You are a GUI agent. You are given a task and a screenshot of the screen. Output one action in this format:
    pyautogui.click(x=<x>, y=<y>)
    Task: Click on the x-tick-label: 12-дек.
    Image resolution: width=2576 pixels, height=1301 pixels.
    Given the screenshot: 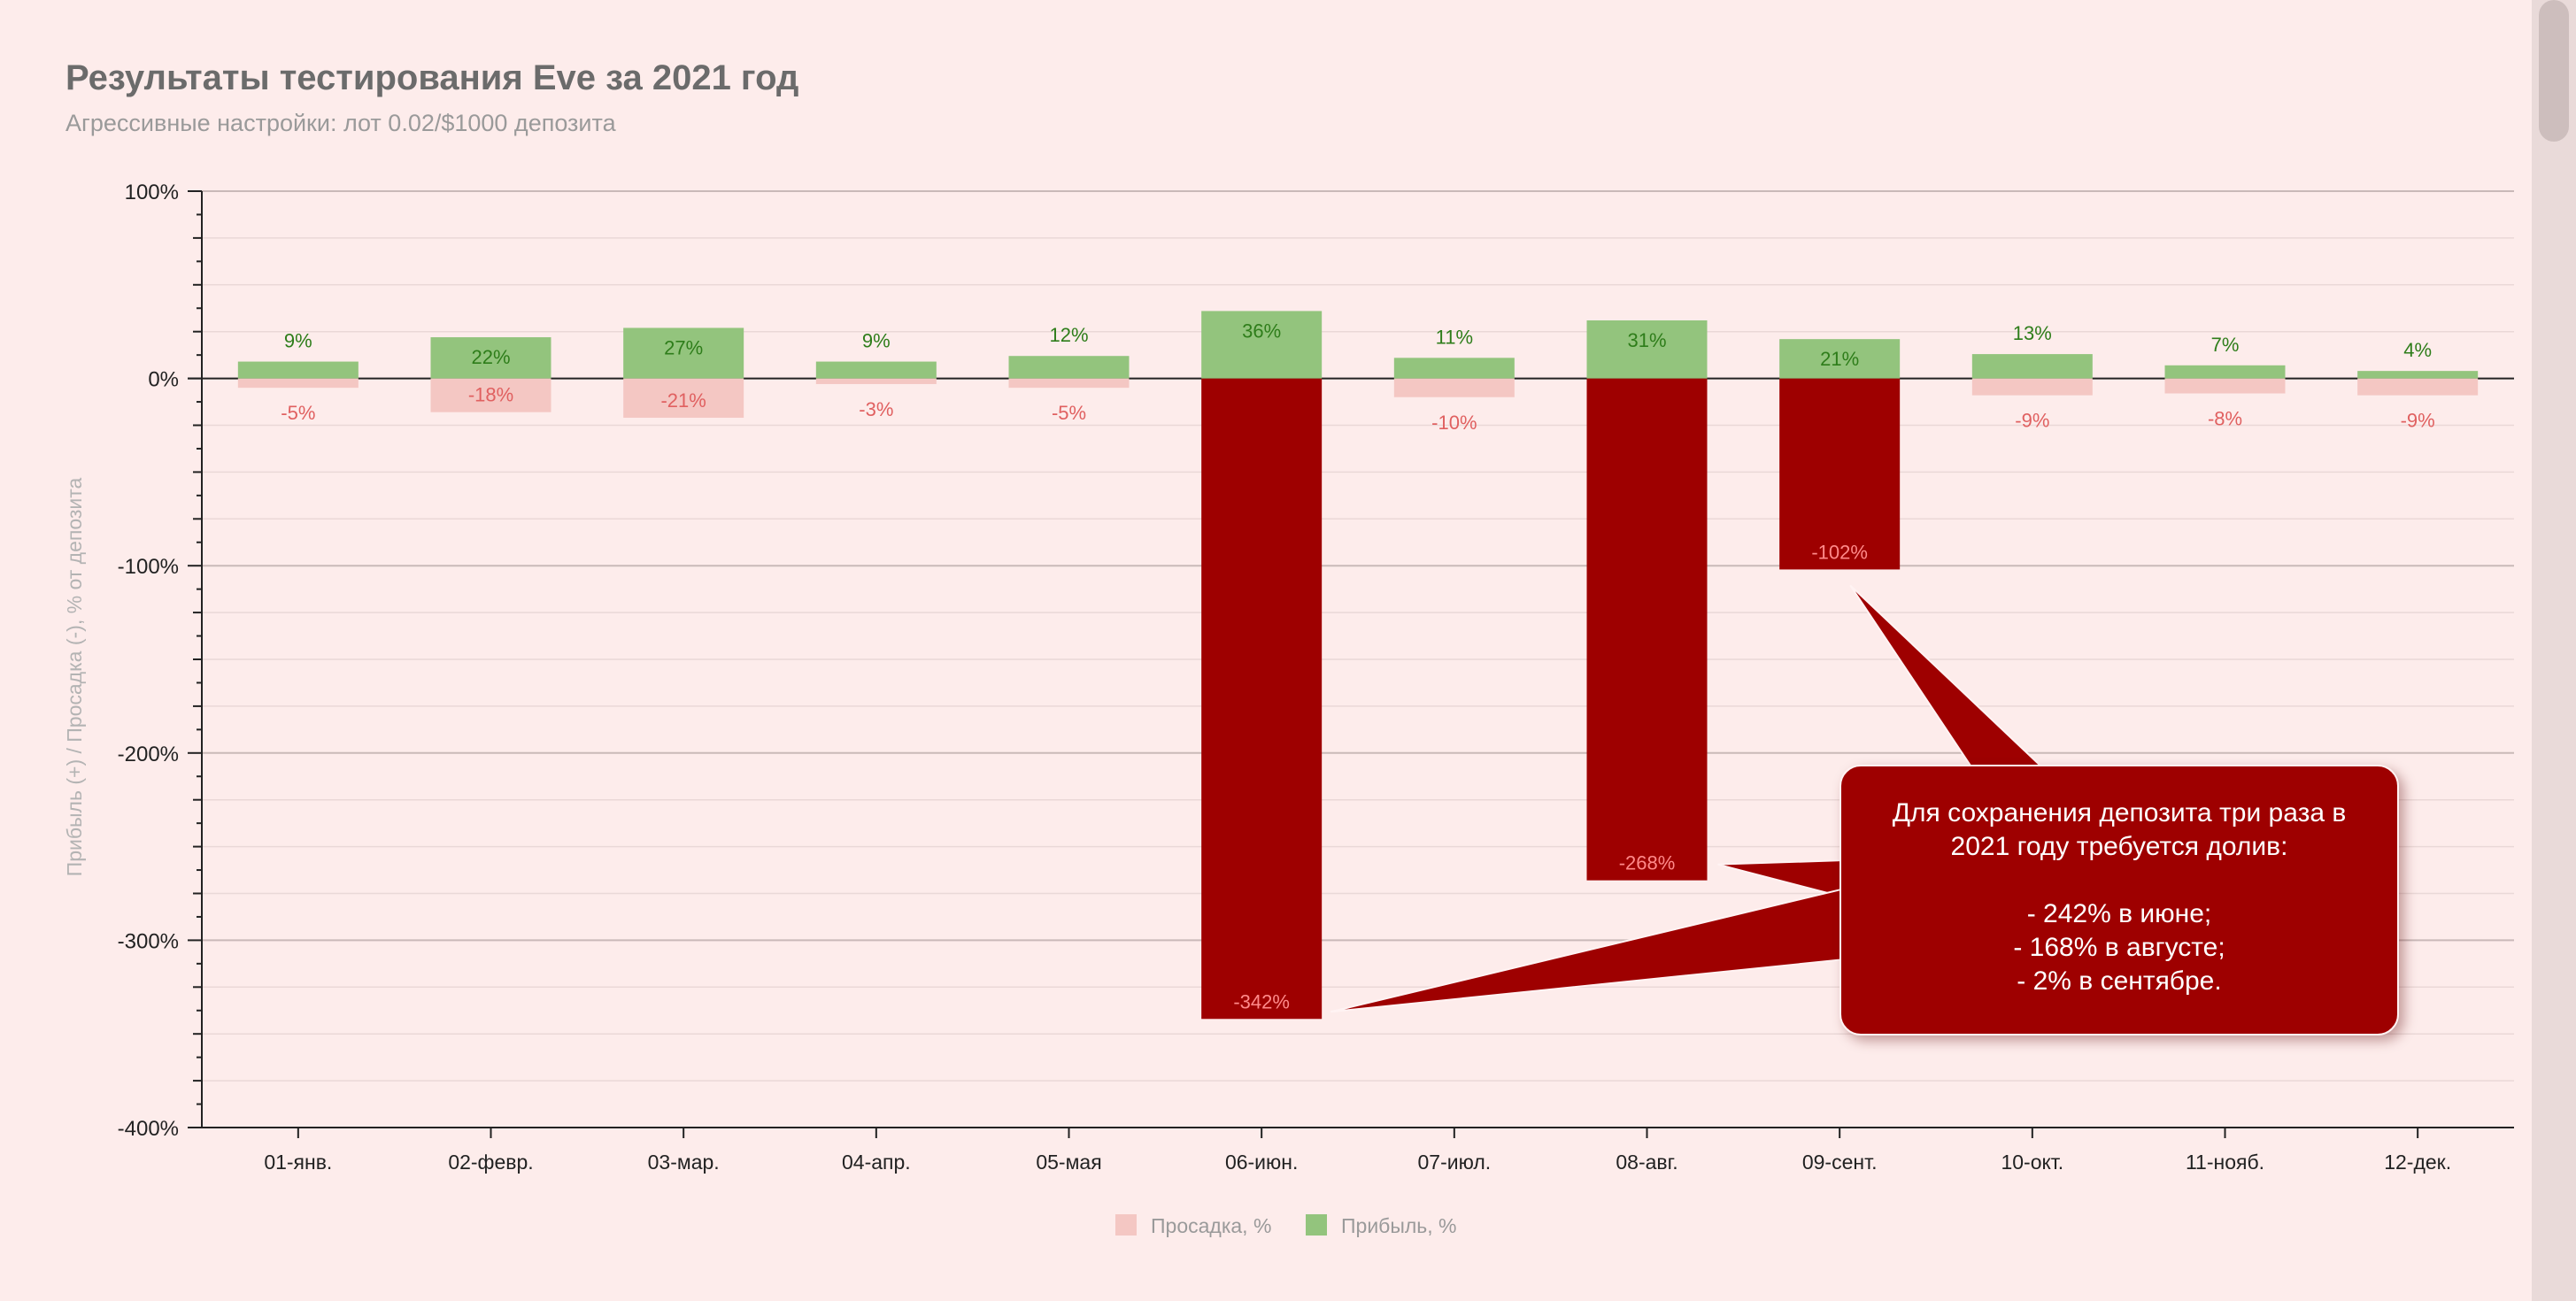 What is the action you would take?
    pyautogui.click(x=2417, y=1162)
    